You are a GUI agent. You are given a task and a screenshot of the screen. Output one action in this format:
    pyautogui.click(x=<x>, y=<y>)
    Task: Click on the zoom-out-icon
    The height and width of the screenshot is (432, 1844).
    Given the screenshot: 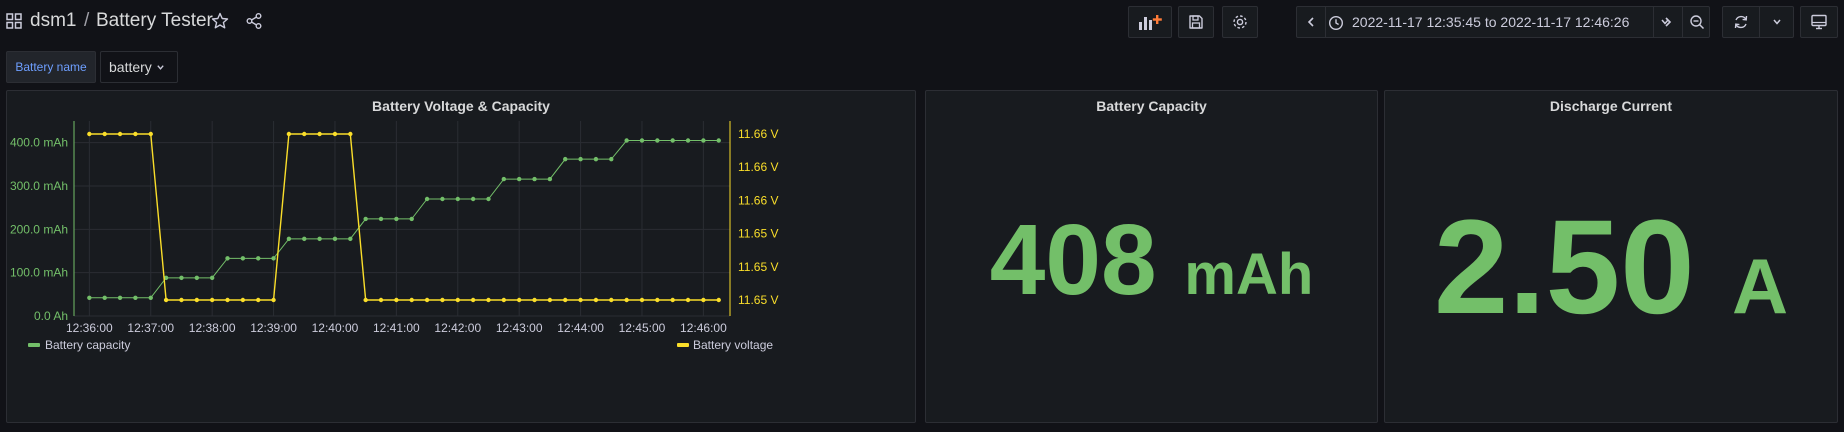 What is the action you would take?
    pyautogui.click(x=1696, y=22)
    